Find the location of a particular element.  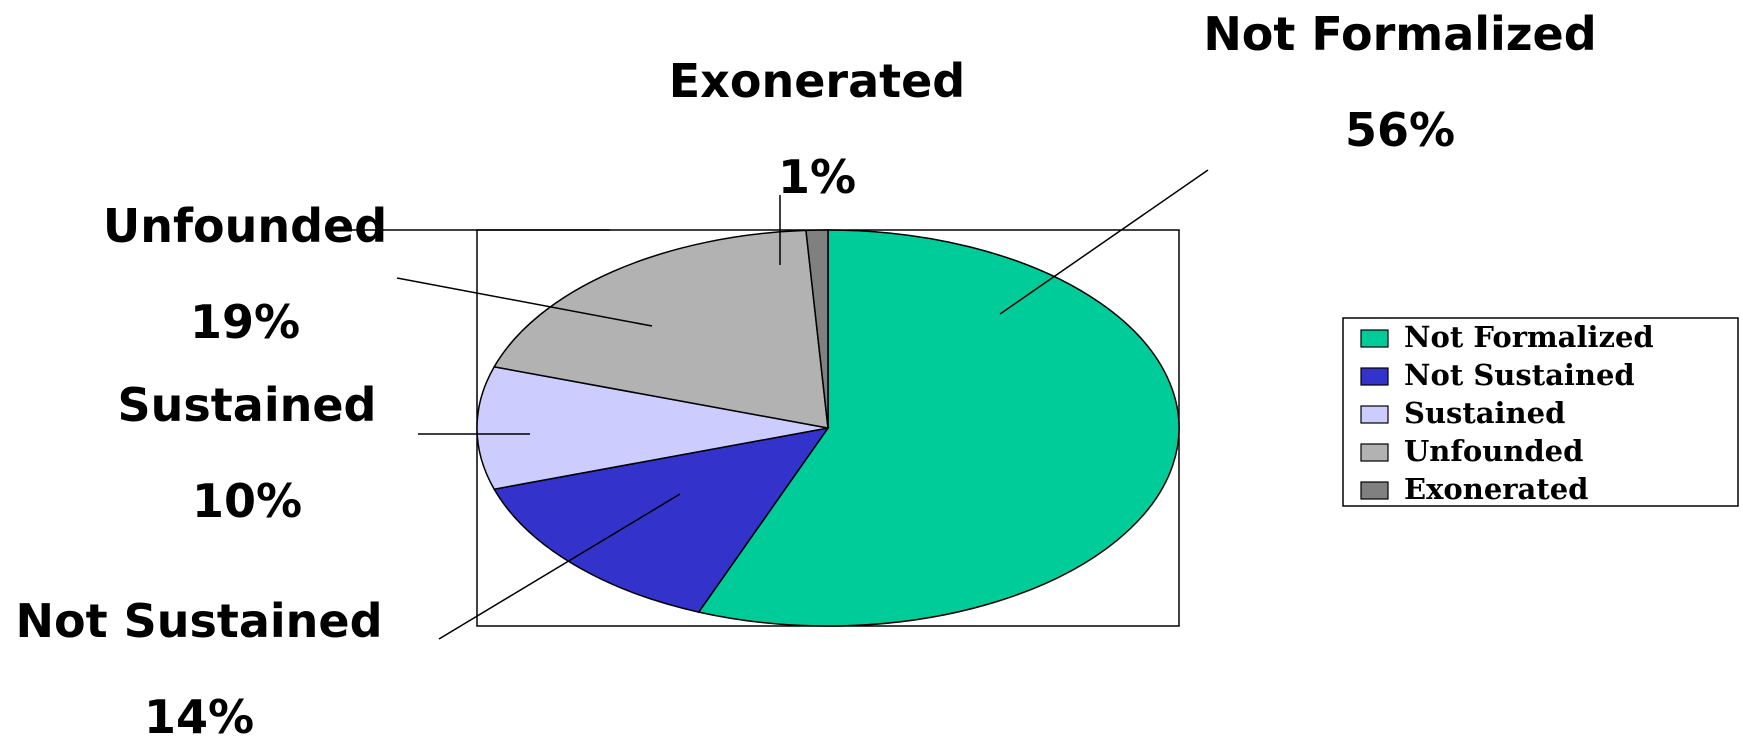

slice-label-not-sustained: Not Sustained 14% is located at coordinates (198, 666).